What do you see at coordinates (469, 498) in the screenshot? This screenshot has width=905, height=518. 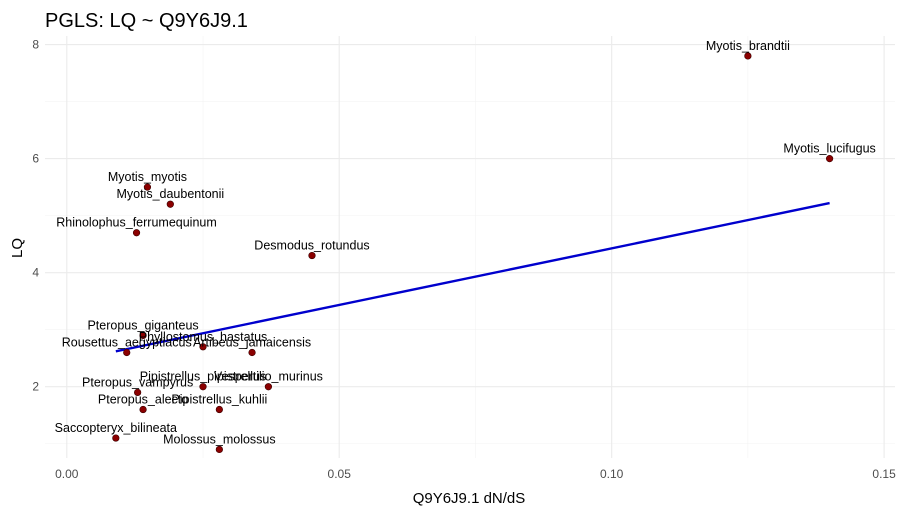 I see `x-axis-title: Q9Y6J9.1 dN/dS` at bounding box center [469, 498].